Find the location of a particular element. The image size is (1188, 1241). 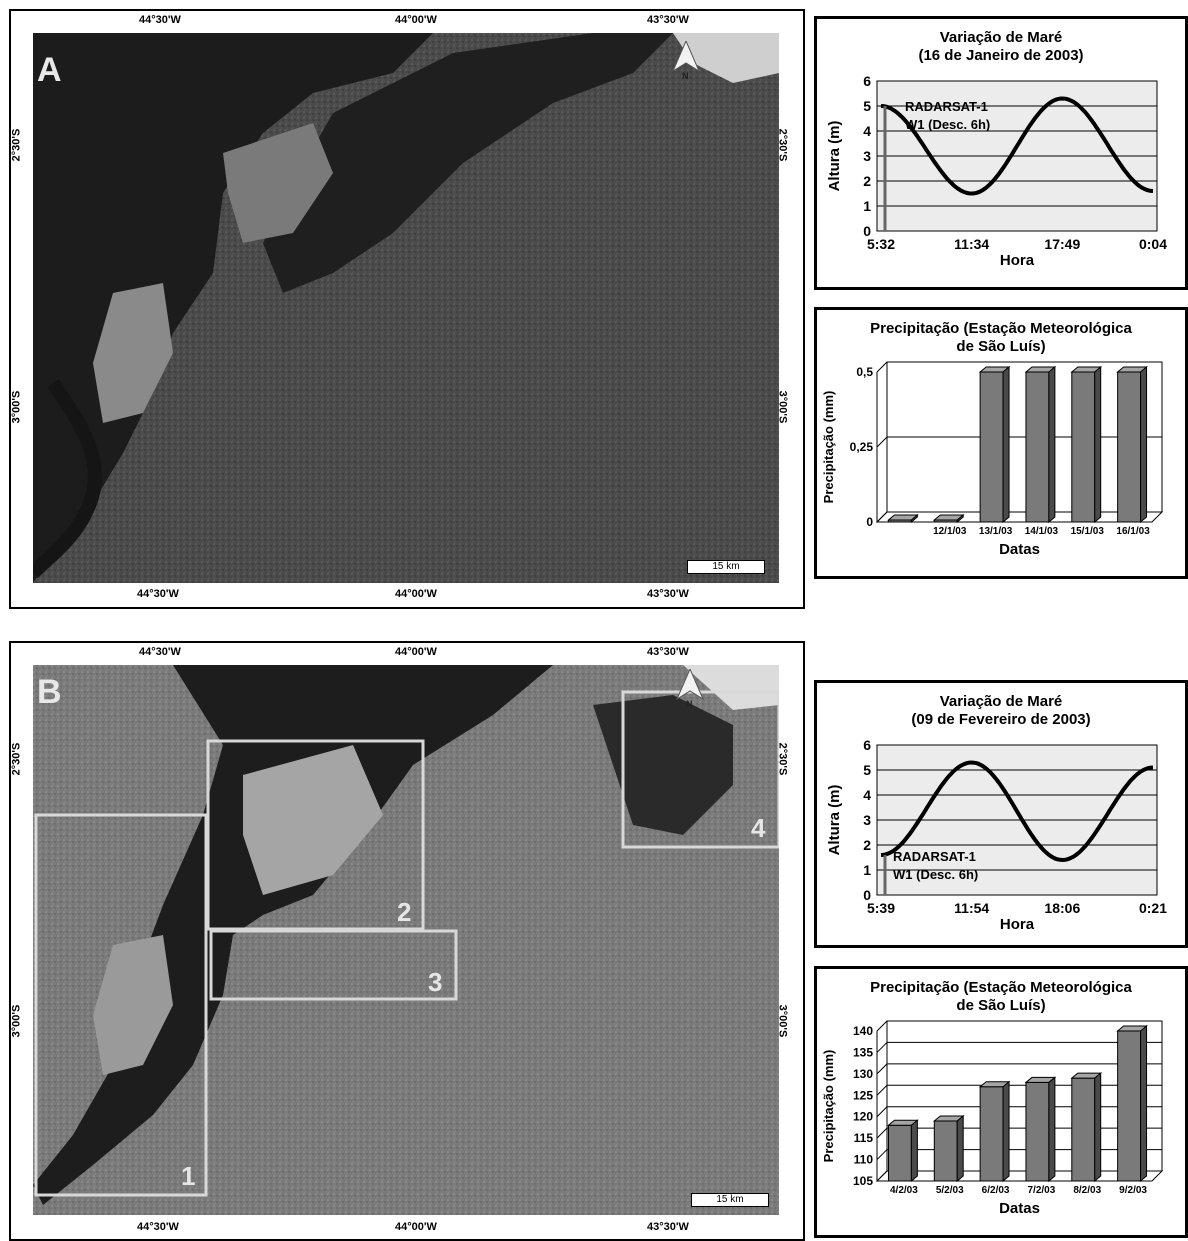

x-tick-label: 5/2/03 is located at coordinates (950, 1190).